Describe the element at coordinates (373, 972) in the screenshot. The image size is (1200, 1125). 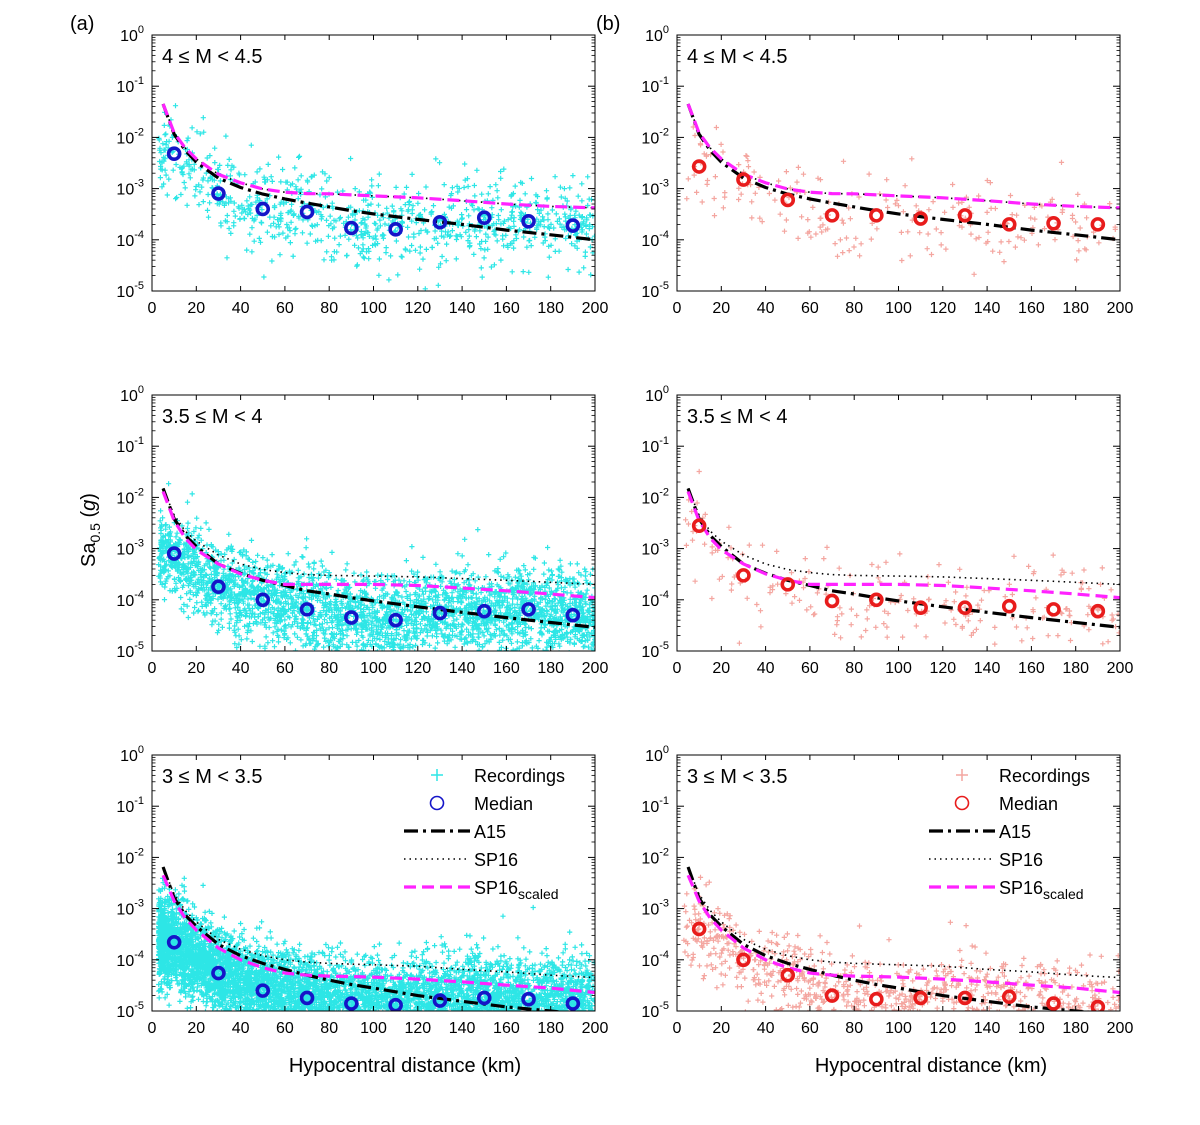
I see `median-markers` at that location.